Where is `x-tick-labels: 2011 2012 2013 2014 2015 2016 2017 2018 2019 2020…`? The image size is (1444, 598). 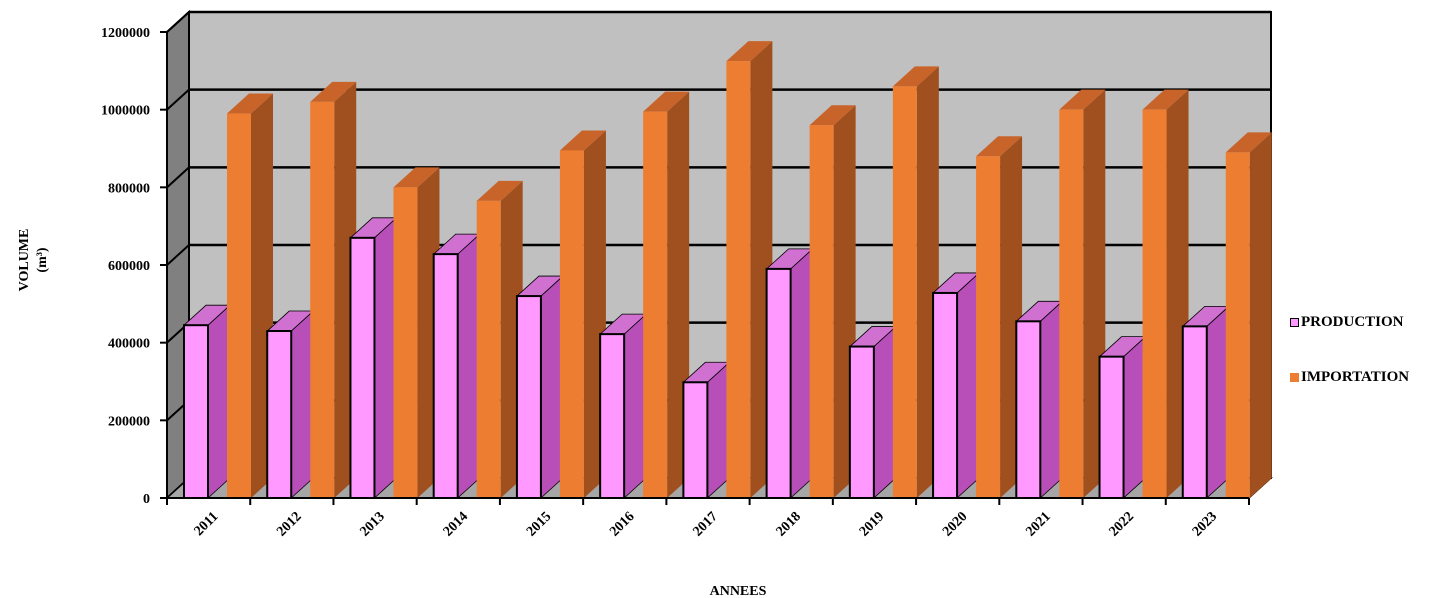 x-tick-labels: 2011 2012 2013 2014 2015 2016 2017 2018 2019 2020… is located at coordinates (706, 524).